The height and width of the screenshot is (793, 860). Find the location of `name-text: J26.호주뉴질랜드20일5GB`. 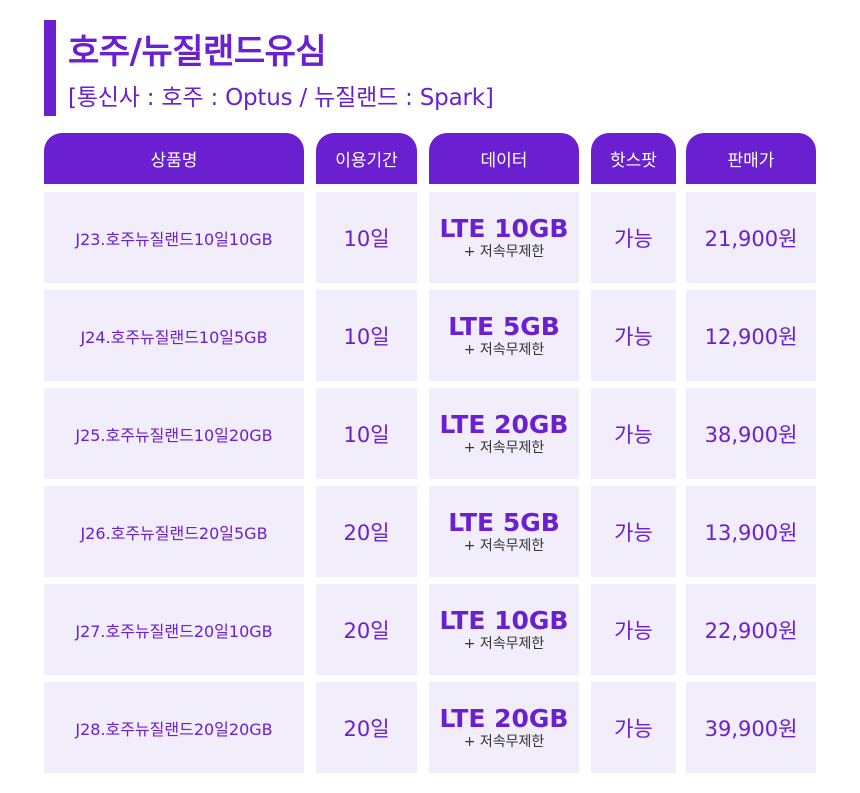

name-text: J26.호주뉴질랜드20일5GB is located at coordinates (174, 533).